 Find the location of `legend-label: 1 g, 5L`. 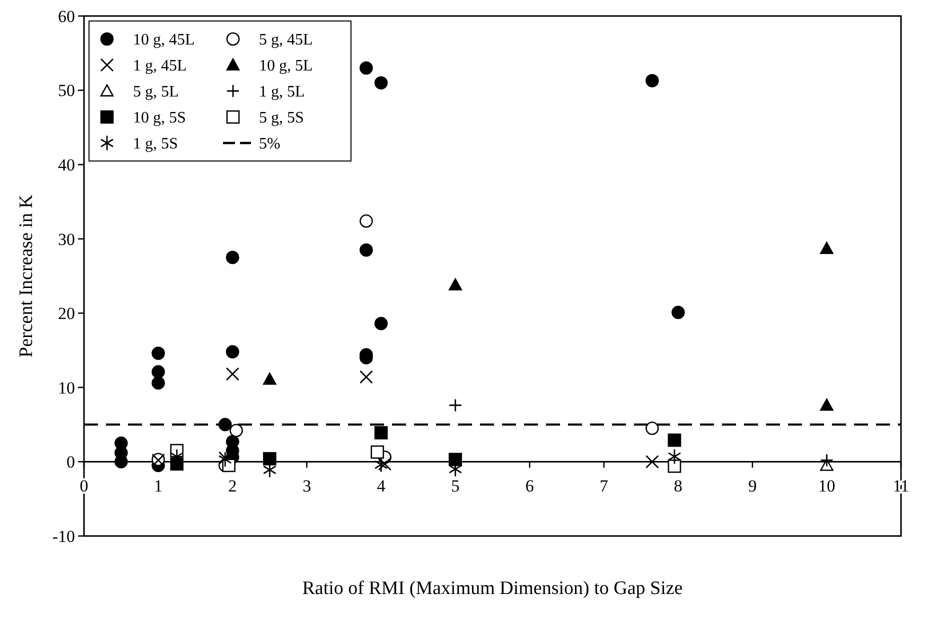

legend-label: 1 g, 5L is located at coordinates (282, 92).